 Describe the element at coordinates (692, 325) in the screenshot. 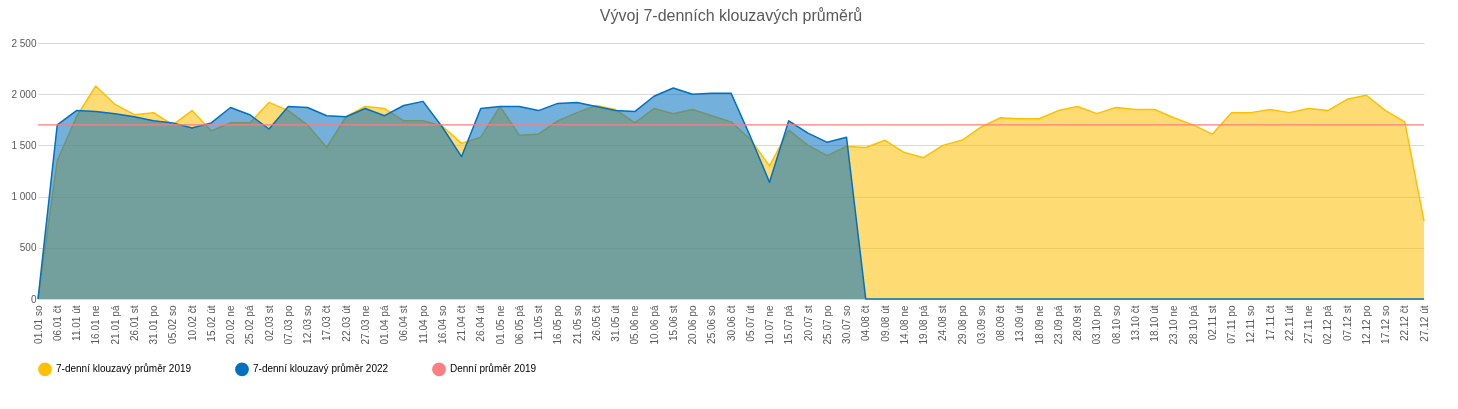

I see `x-tick-label: 20.06 po` at that location.